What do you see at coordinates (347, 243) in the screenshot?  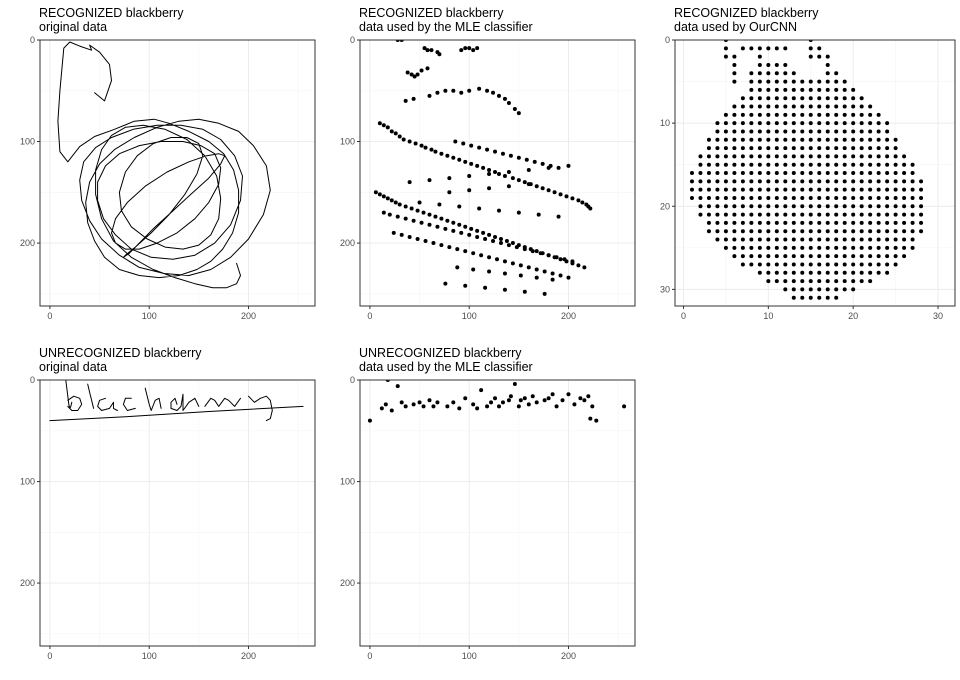 I see `y-tick-label: 200` at bounding box center [347, 243].